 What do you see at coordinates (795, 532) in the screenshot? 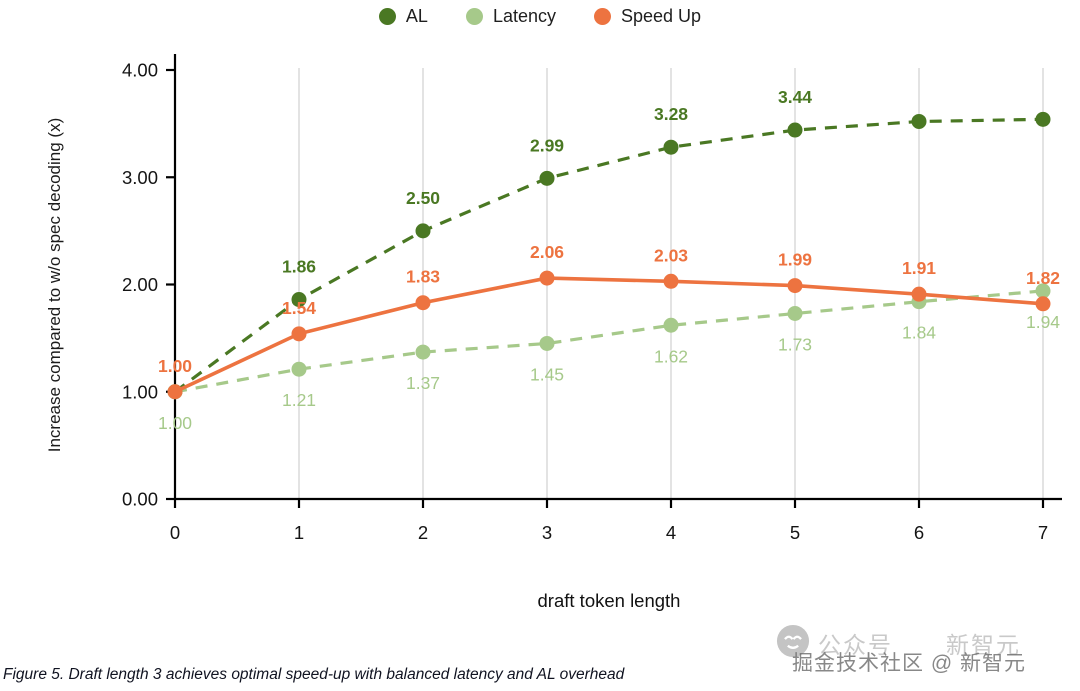
I see `x-tick-label: 5` at bounding box center [795, 532].